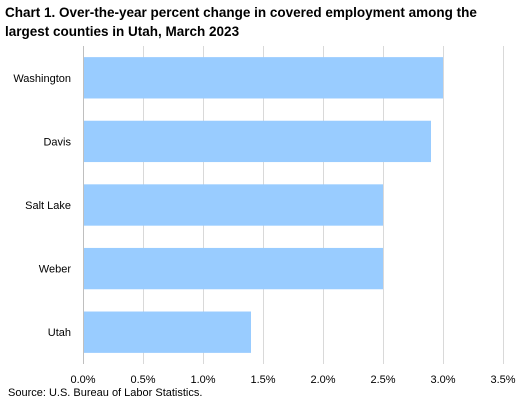 The image size is (525, 402). What do you see at coordinates (292, 380) in the screenshot?
I see `x-tick-labels: 0.0% 0.5% 1.0% 1.5% 2.0% 2.5% 3.0% 3.5%` at bounding box center [292, 380].